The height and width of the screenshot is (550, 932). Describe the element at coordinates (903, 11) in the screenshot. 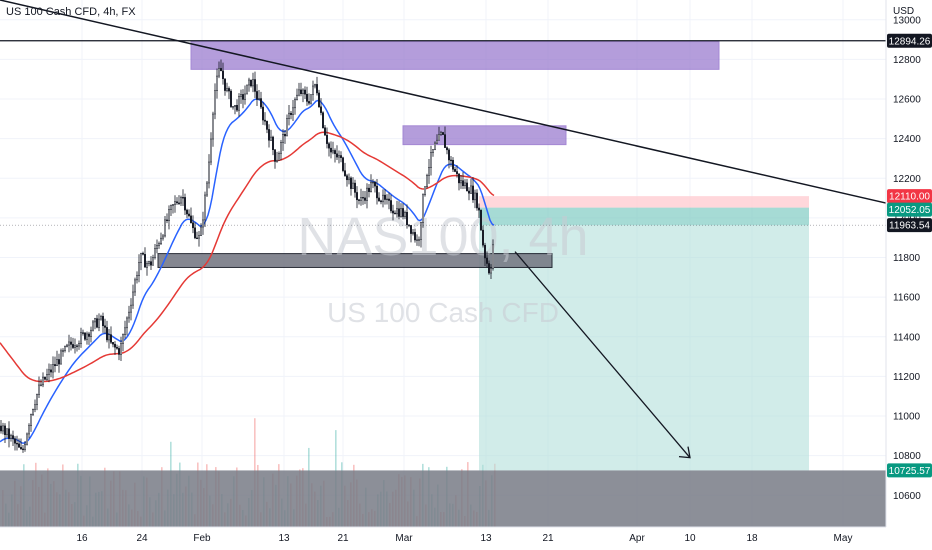

I see `currency-label: USD` at that location.